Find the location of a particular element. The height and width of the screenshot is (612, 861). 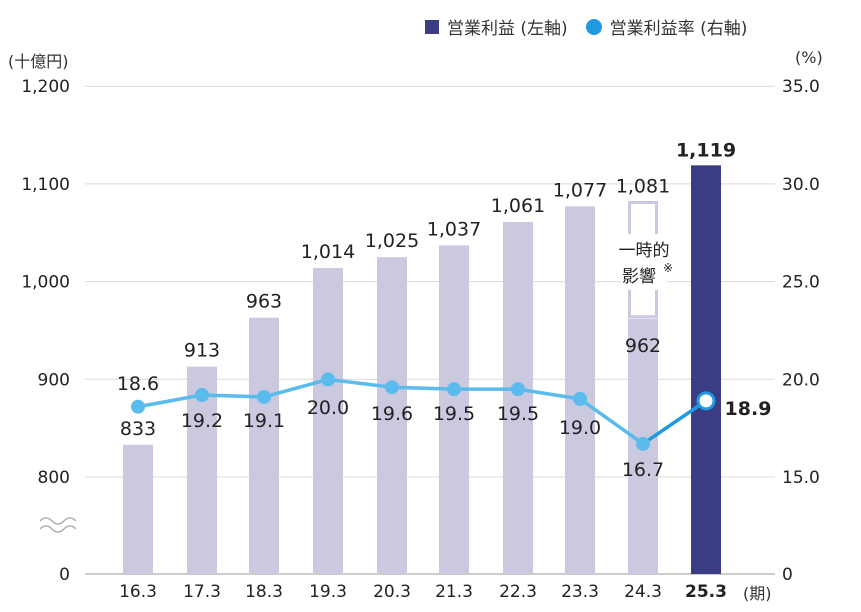

bar-legend-swatch is located at coordinates (432, 26).